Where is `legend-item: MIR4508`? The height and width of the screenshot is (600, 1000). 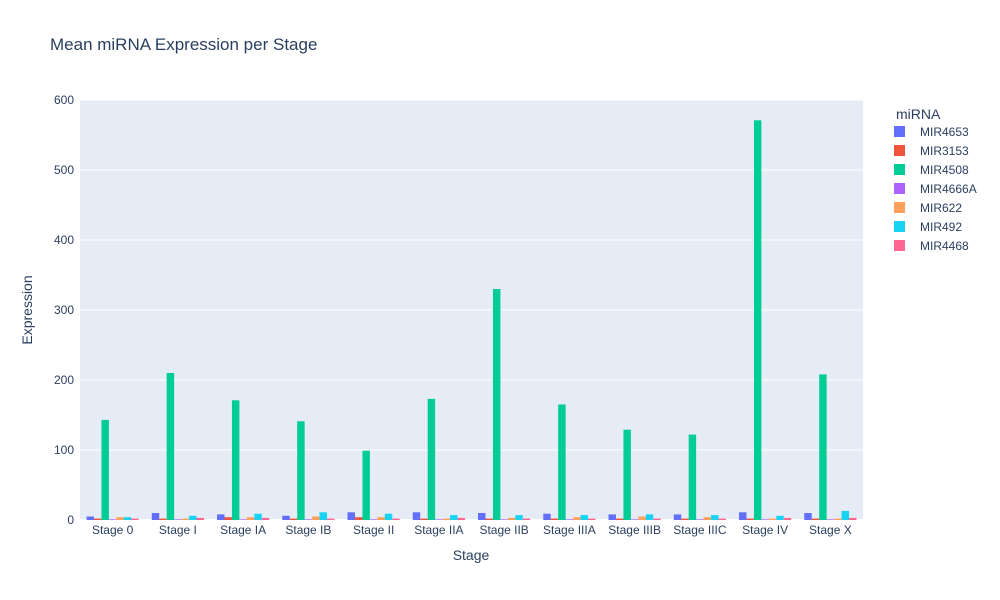
legend-item: MIR4508 is located at coordinates (931, 170).